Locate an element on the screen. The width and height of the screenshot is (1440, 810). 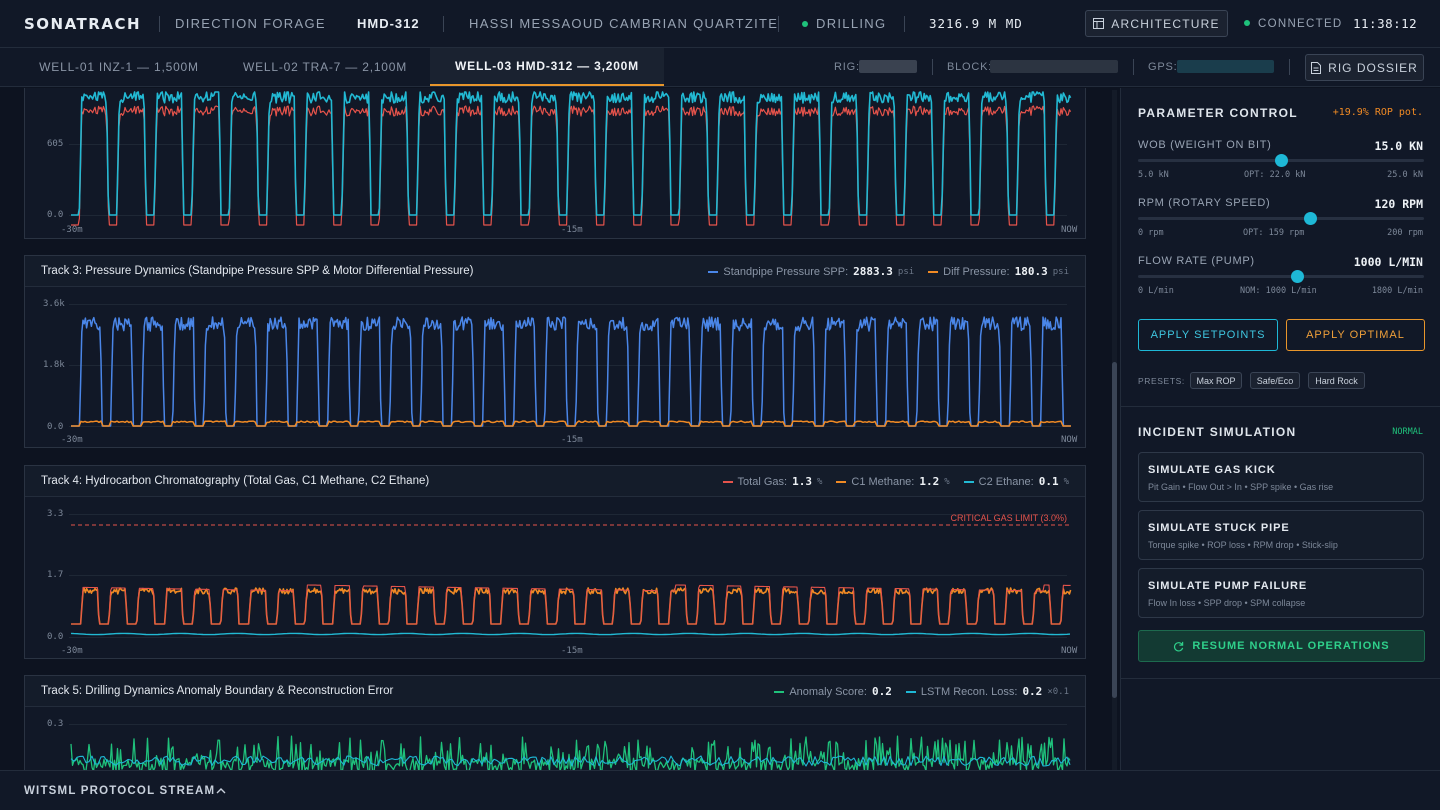
total-gas-series is located at coordinates (571, 604).